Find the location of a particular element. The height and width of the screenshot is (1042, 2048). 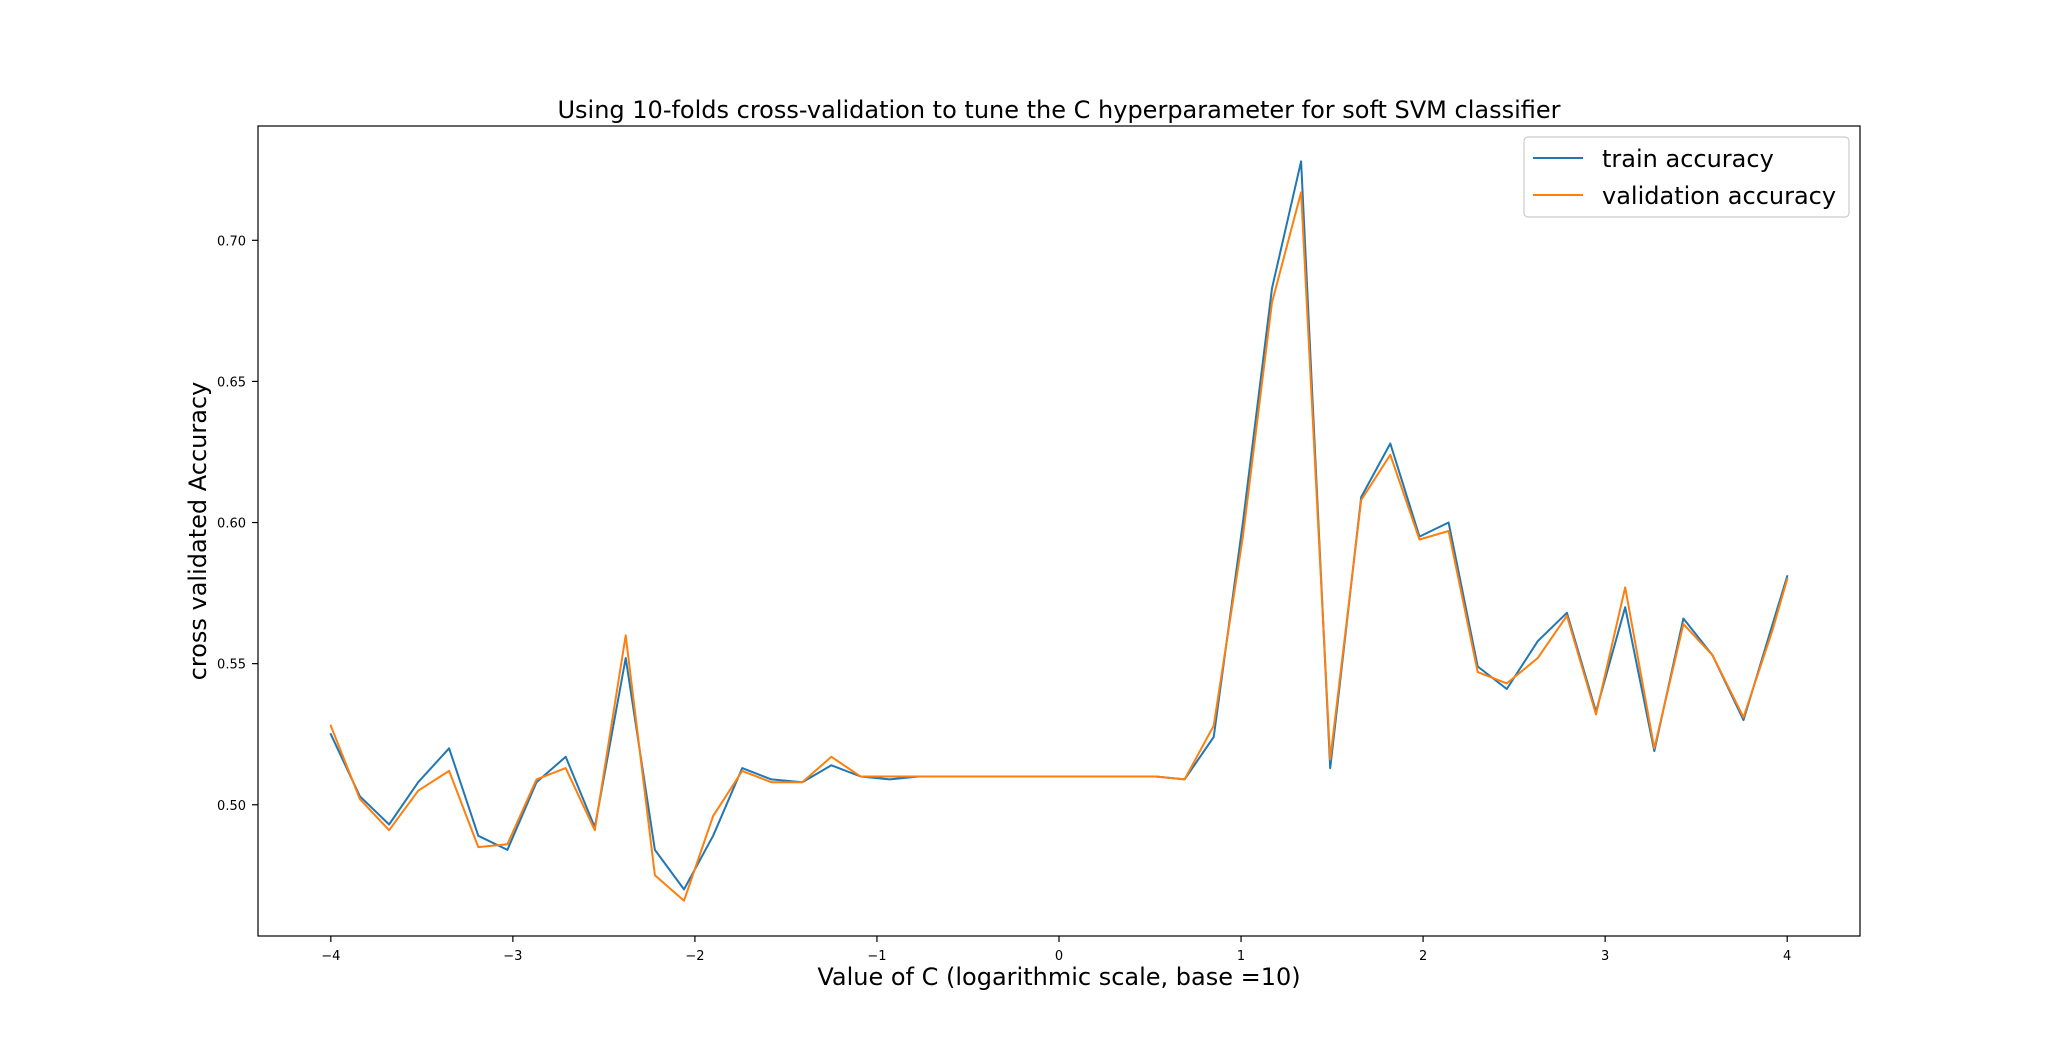

y-tick-label: 0.55 is located at coordinates (231, 665).